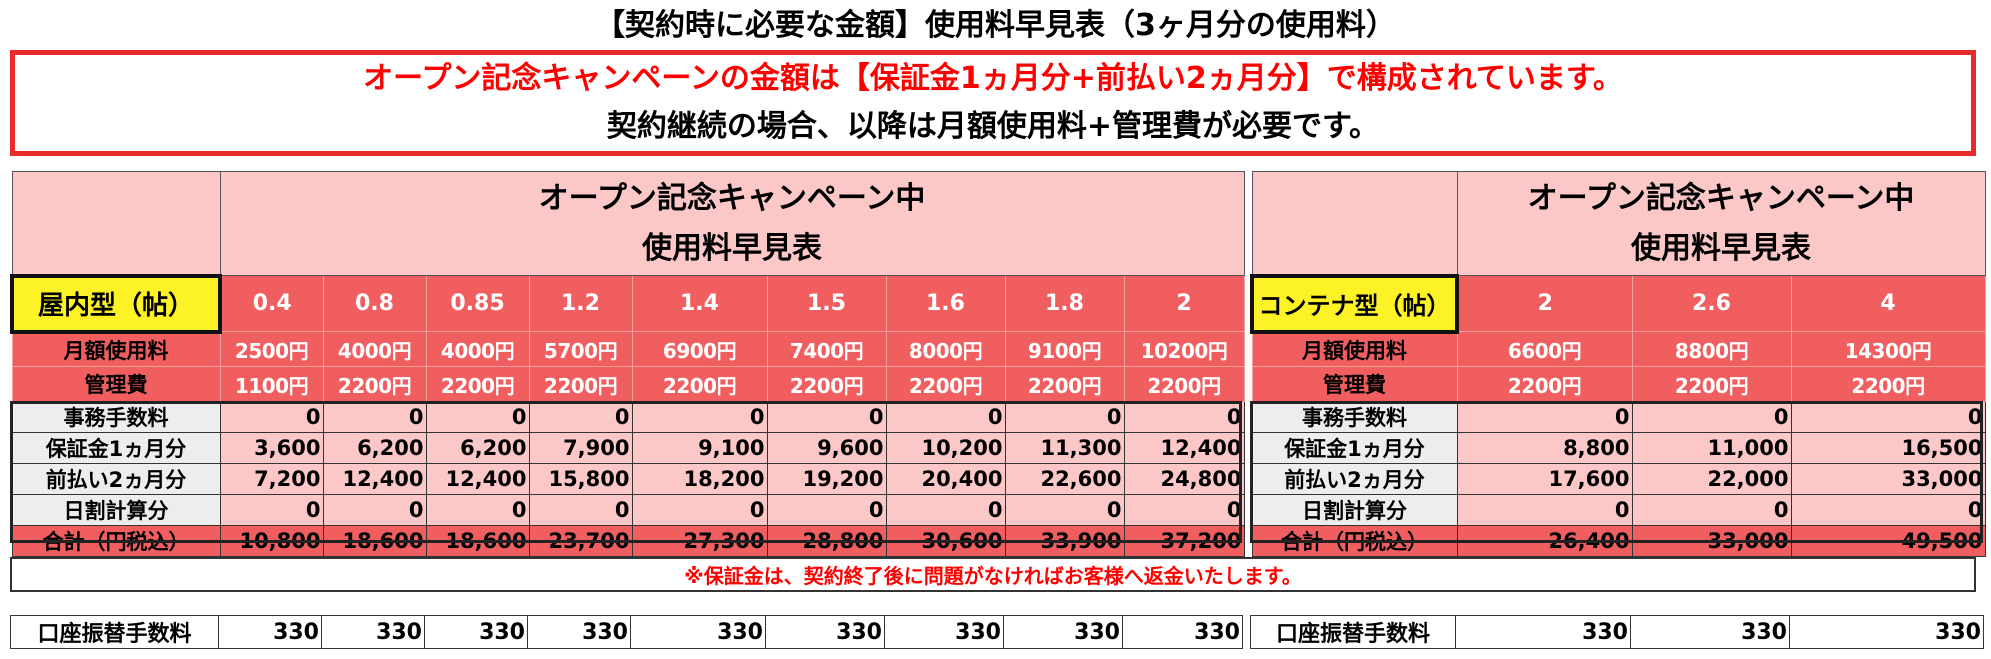 The height and width of the screenshot is (659, 1991). I want to click on campaign-notice-line2: 契約継続の場合、以降は月額使用料+管理費が必要です。, so click(993, 126).